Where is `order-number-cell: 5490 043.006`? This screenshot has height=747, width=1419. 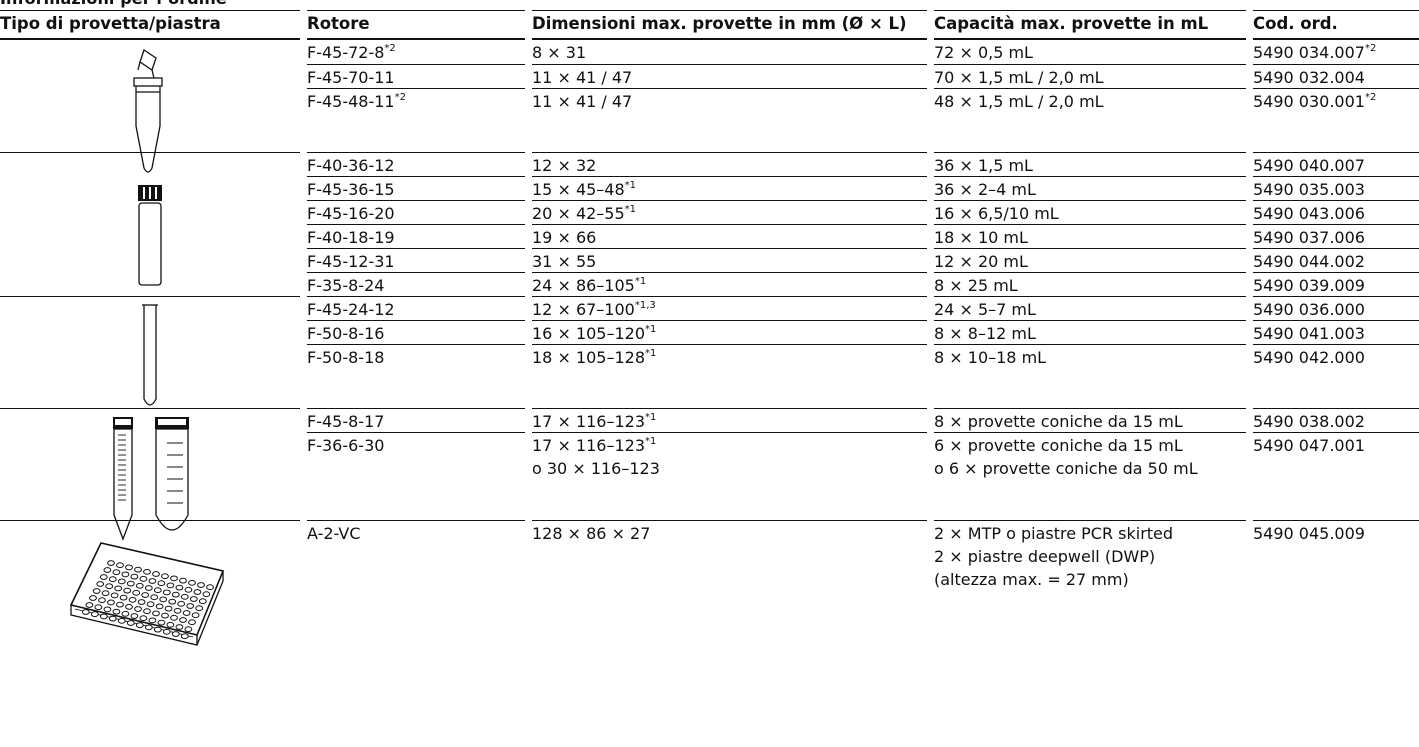 order-number-cell: 5490 043.006 is located at coordinates (1336, 212).